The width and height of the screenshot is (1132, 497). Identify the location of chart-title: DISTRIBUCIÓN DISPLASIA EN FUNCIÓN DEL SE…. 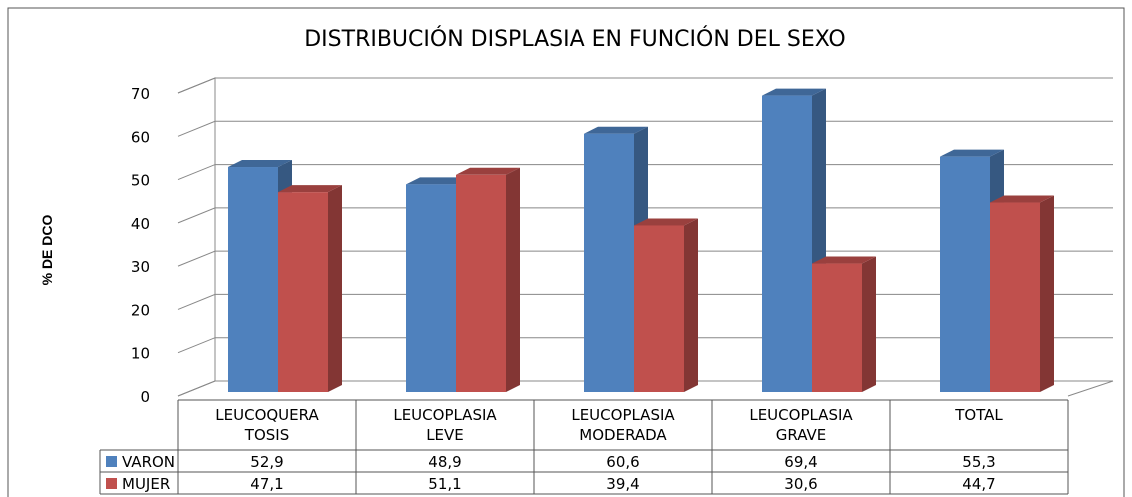
(575, 39).